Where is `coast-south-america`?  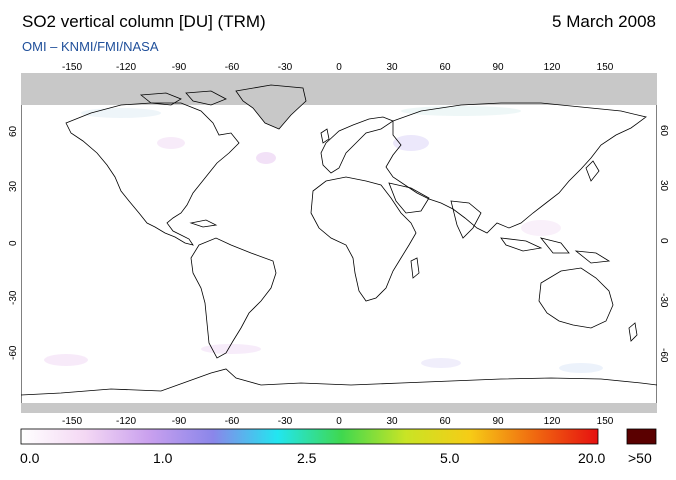
coast-south-america is located at coordinates (233, 298).